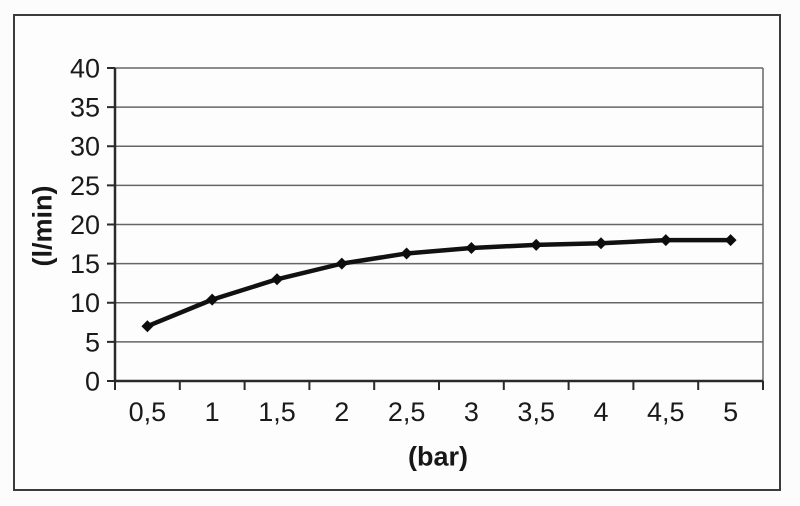 The width and height of the screenshot is (800, 506). Describe the element at coordinates (600, 412) in the screenshot. I see `x-tick-label: 4` at that location.